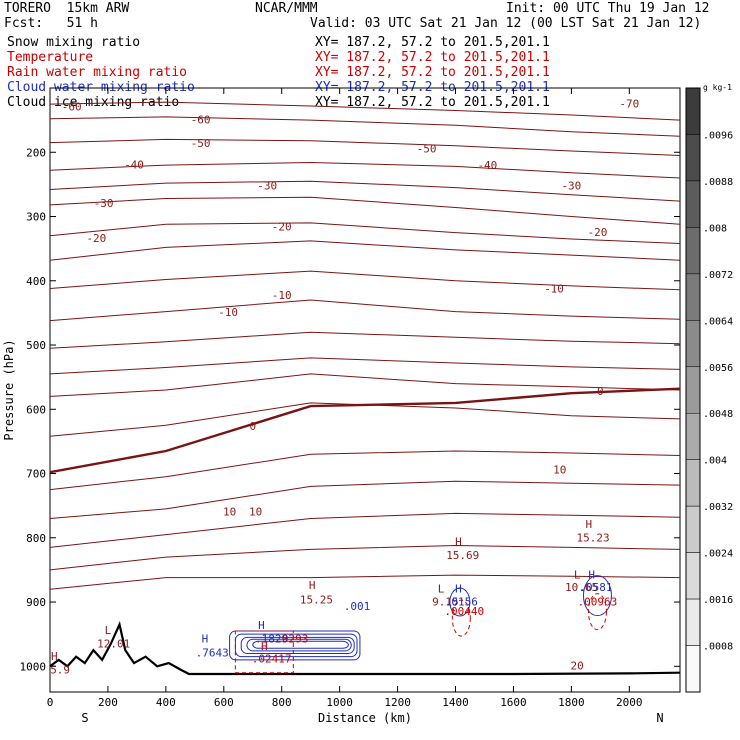 This screenshot has height=740, width=740. I want to click on colorbar-label: .0072, so click(718, 275).